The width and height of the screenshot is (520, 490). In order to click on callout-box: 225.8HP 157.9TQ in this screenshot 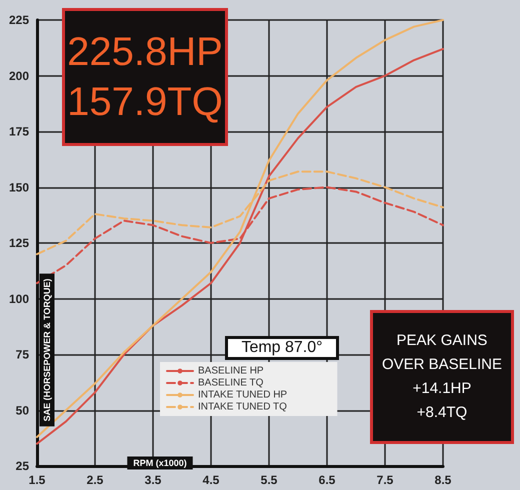, I will do `click(145, 77)`.